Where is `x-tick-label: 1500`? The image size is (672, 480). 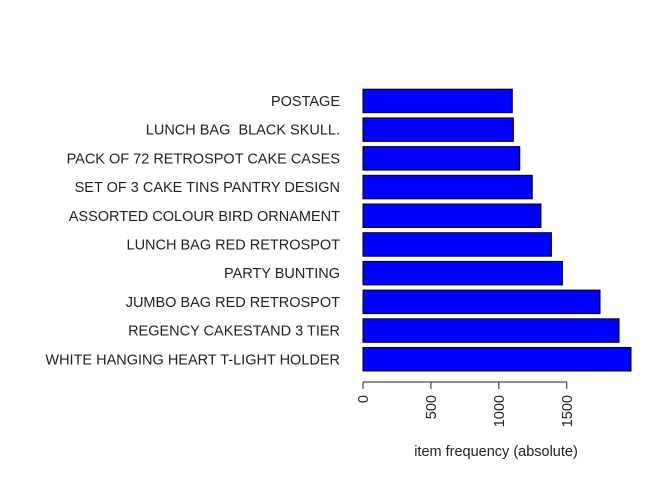 x-tick-label: 1500 is located at coordinates (568, 411).